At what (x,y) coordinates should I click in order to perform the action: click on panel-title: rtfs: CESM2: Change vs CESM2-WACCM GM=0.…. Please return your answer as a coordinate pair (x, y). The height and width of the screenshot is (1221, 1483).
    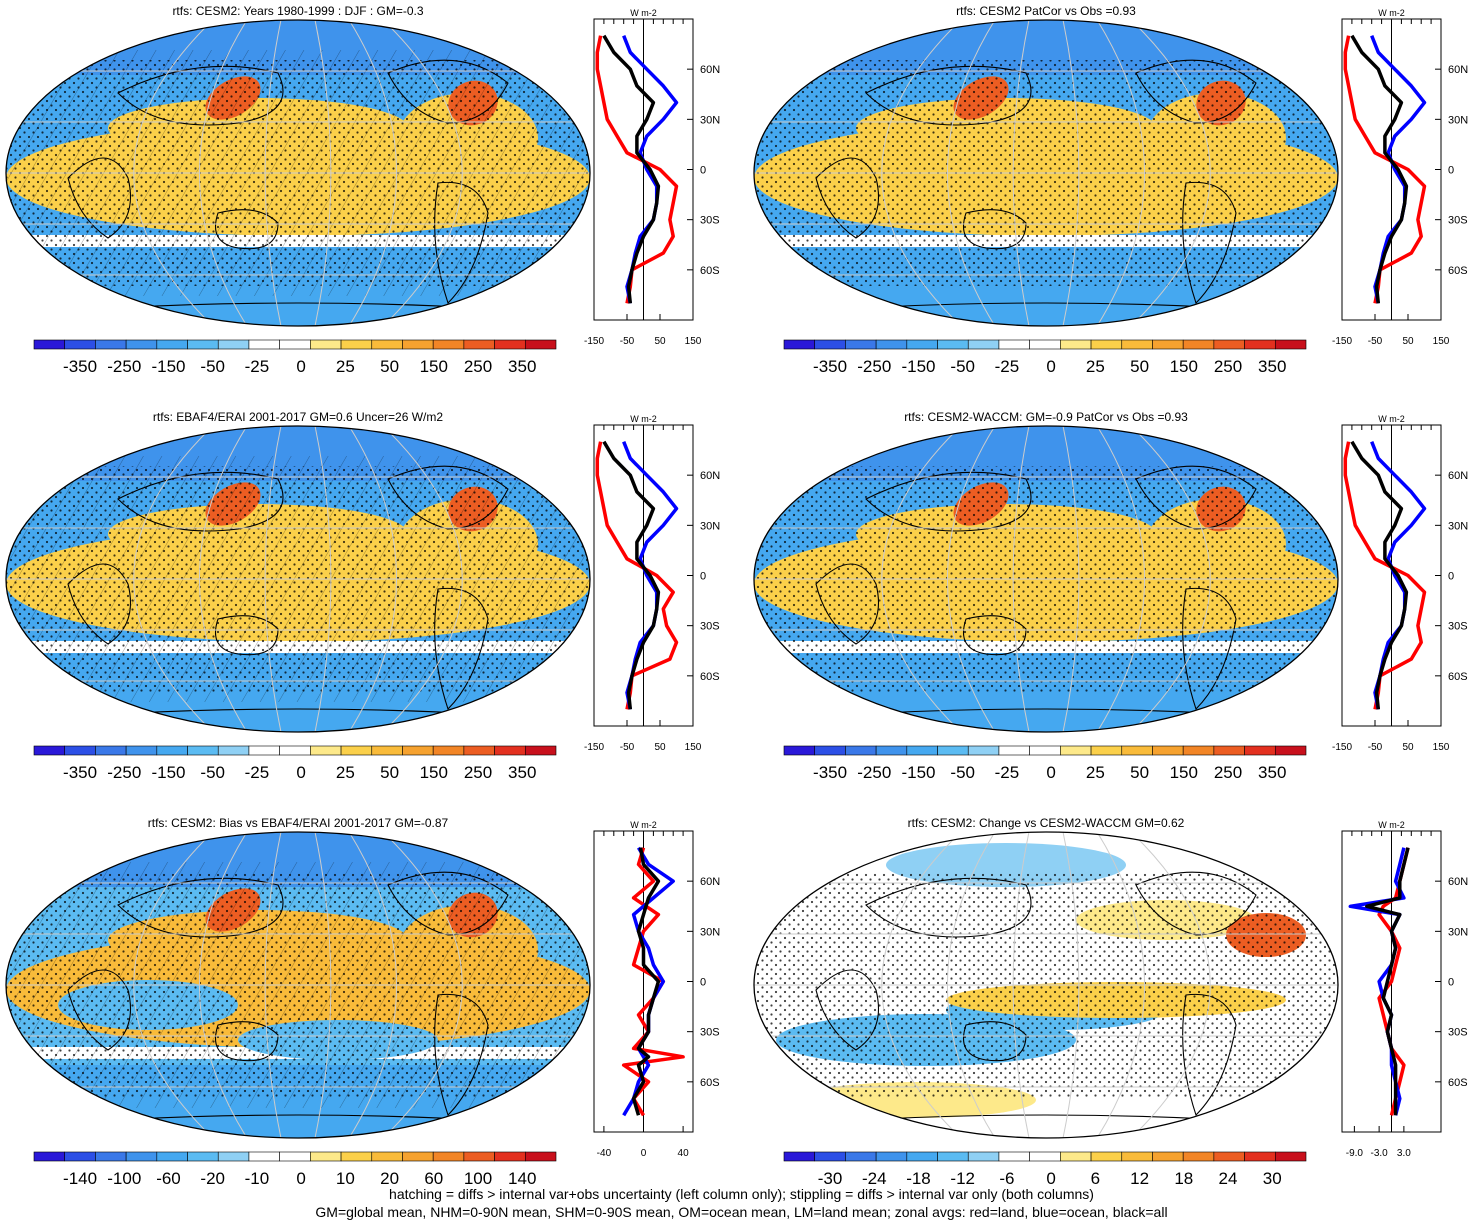
    Looking at the image, I should click on (1046, 823).